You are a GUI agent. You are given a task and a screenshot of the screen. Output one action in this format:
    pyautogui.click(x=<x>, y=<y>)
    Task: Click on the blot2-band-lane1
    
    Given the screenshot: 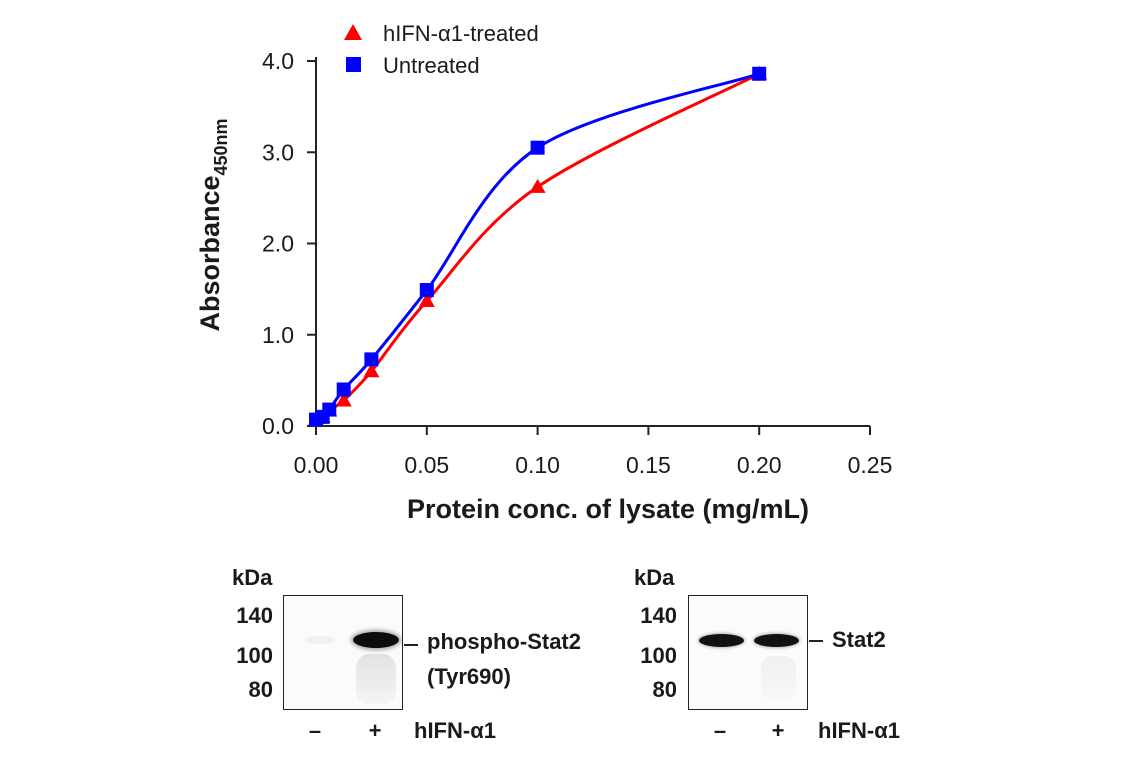 What is the action you would take?
    pyautogui.click(x=721, y=640)
    